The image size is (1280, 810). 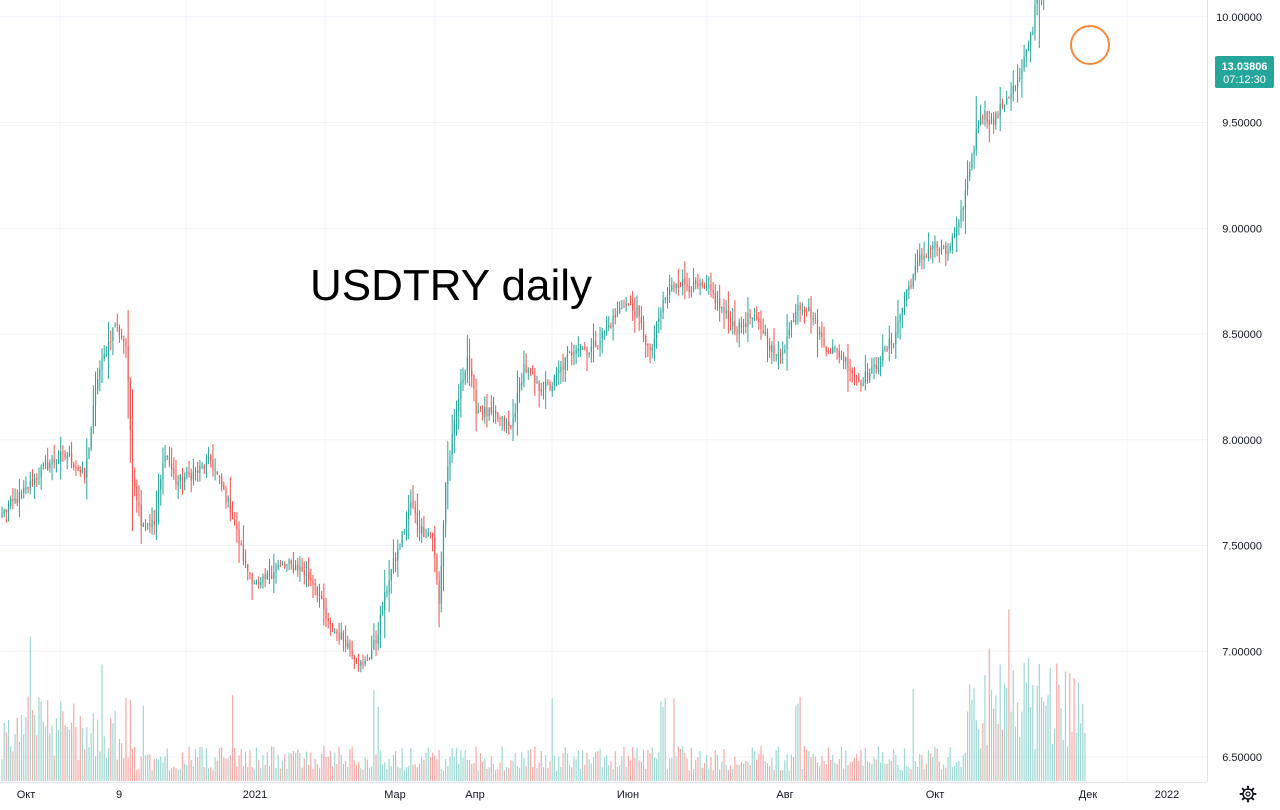 I want to click on time-tick-label: 9, so click(x=119, y=795).